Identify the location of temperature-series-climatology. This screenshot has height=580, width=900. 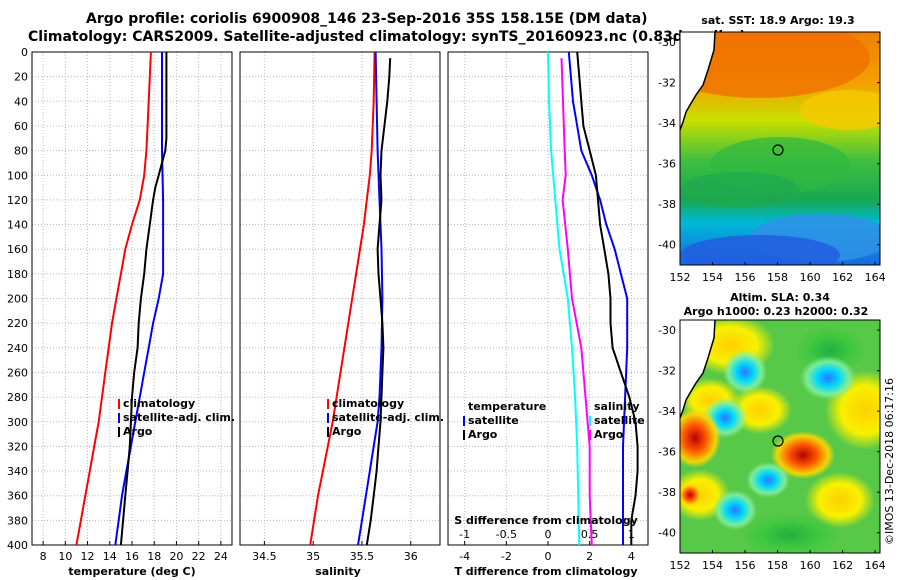
(113, 298).